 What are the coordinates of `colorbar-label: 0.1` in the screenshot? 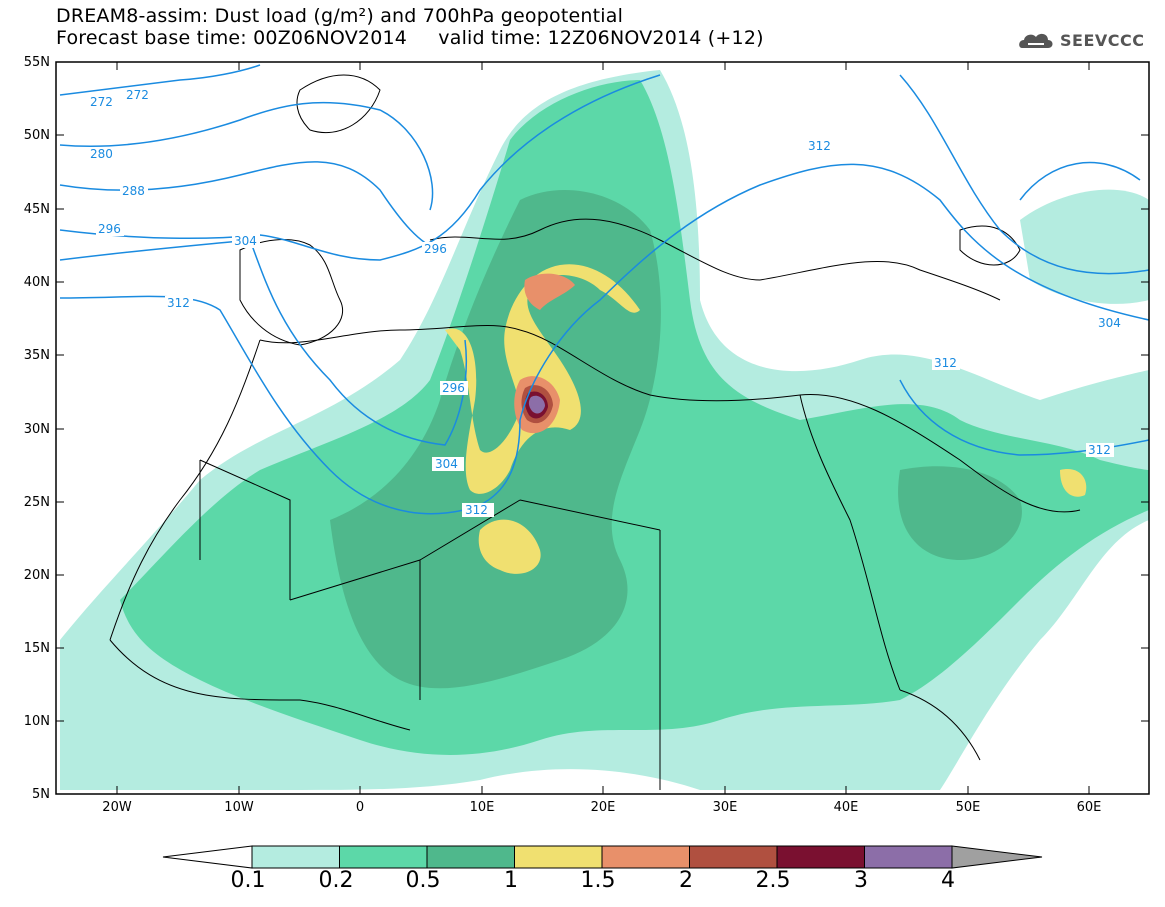 It's located at (248, 880).